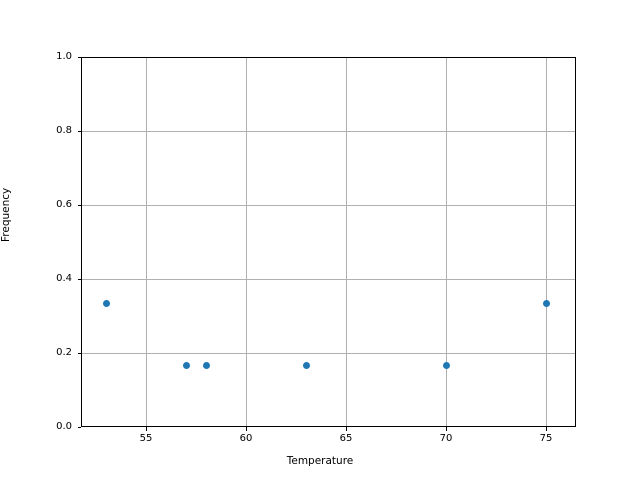 This screenshot has height=480, width=640. What do you see at coordinates (246, 438) in the screenshot?
I see `x-tick-label: 60` at bounding box center [246, 438].